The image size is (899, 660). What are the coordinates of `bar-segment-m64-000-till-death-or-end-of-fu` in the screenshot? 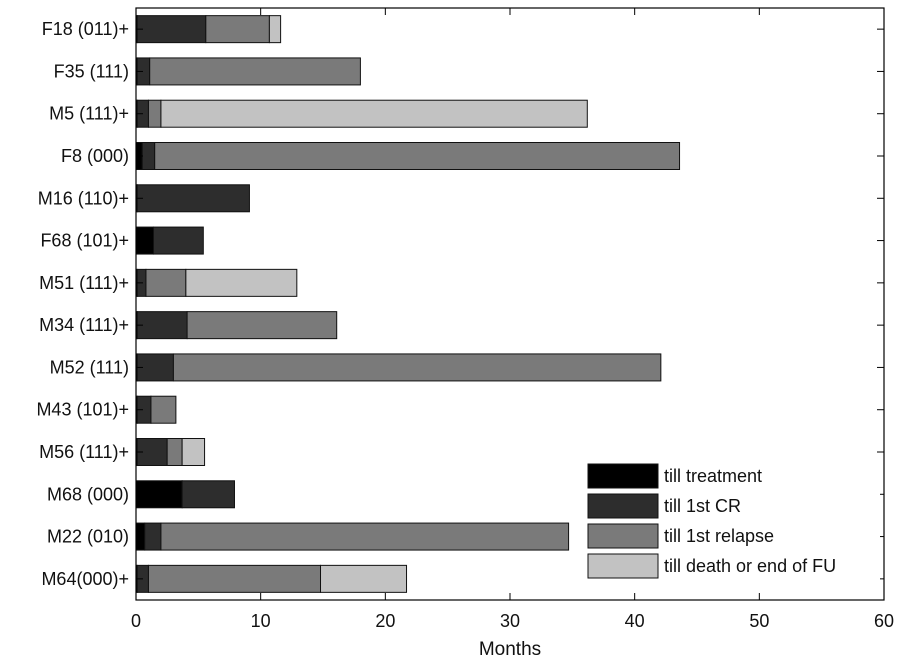 It's located at (364, 578).